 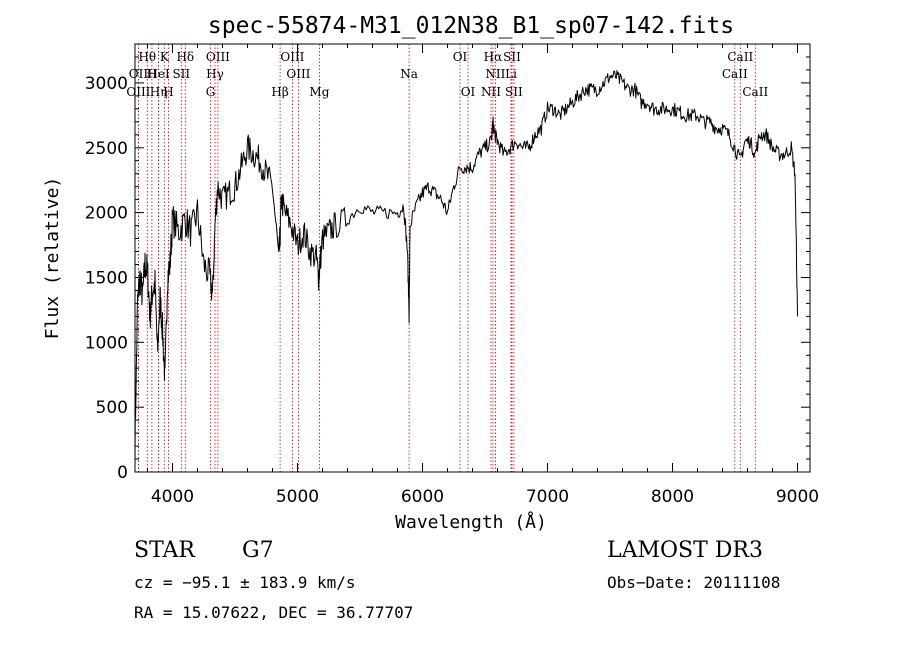 What do you see at coordinates (172, 497) in the screenshot?
I see `x-tick-label: 4000` at bounding box center [172, 497].